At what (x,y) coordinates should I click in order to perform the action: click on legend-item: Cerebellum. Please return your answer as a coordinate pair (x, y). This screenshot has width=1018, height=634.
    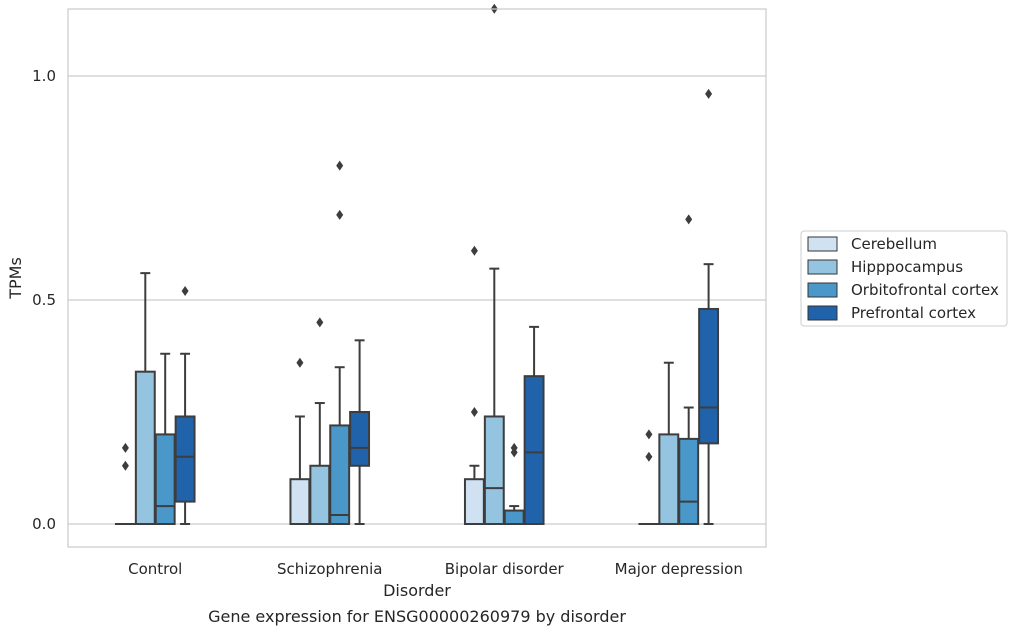
    Looking at the image, I should click on (872, 244).